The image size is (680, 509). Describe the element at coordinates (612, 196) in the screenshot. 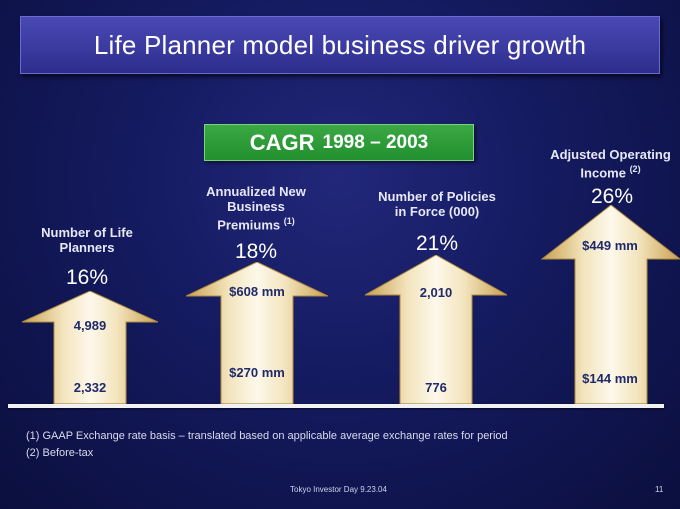

I see `driver-pct-income: 26%` at that location.